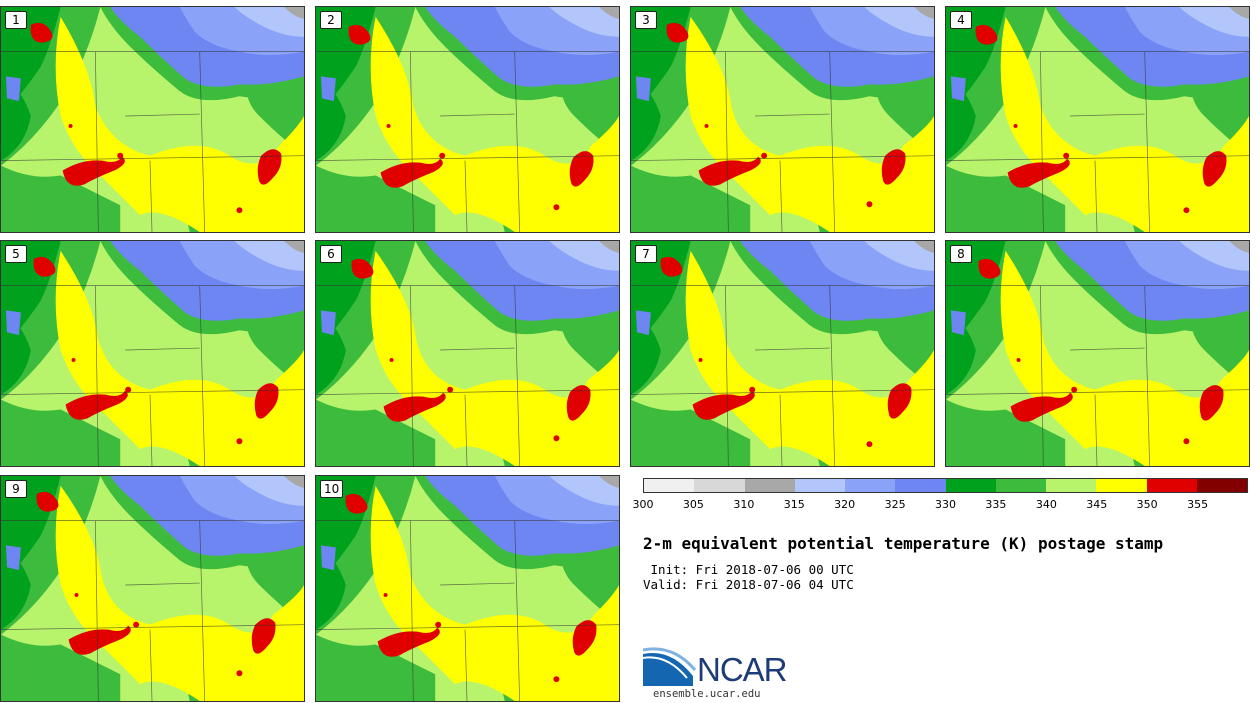 The width and height of the screenshot is (1260, 703). I want to click on colorbar, so click(945, 485).